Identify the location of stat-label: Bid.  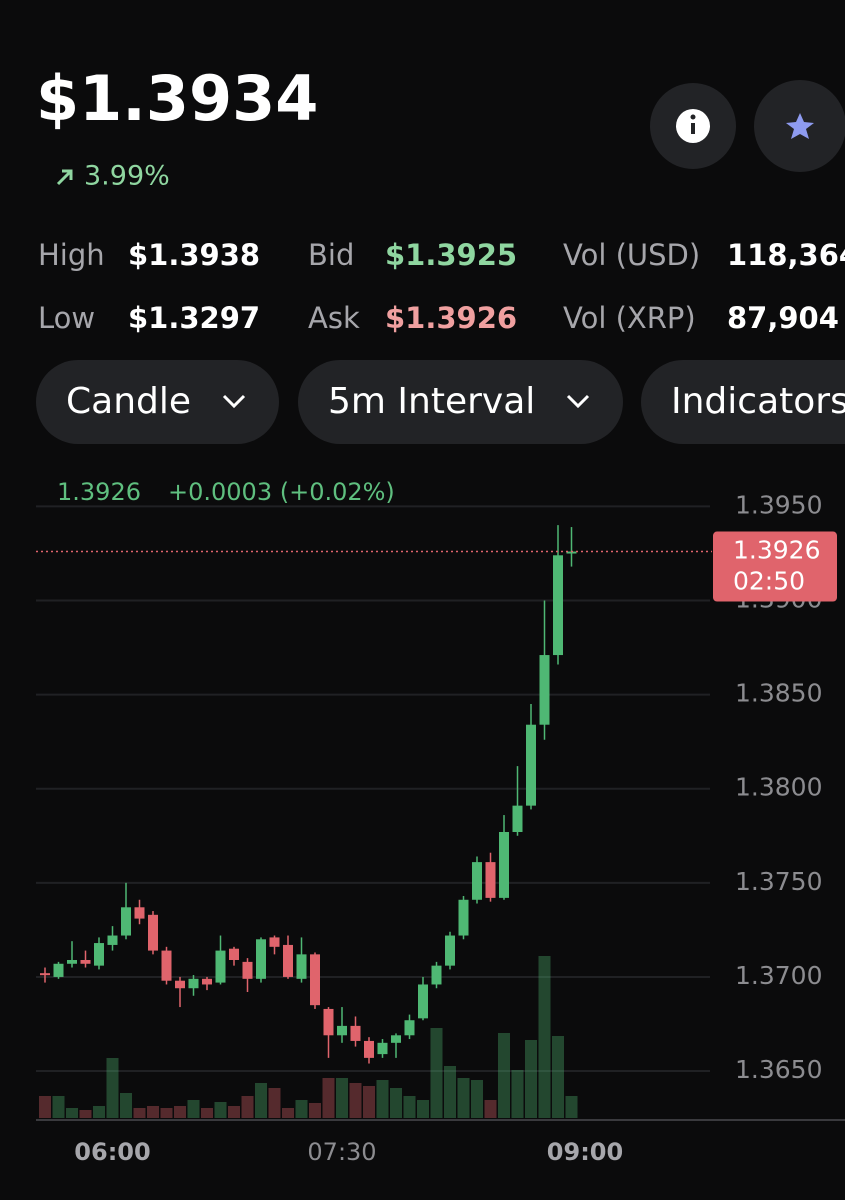
(331, 255).